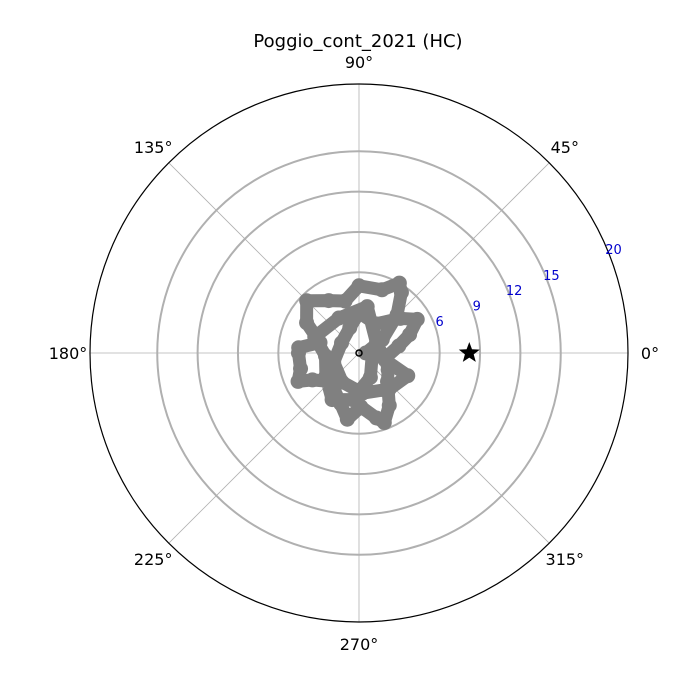 The image size is (700, 700). What do you see at coordinates (514, 291) in the screenshot?
I see `radial-tick-label: 12` at bounding box center [514, 291].